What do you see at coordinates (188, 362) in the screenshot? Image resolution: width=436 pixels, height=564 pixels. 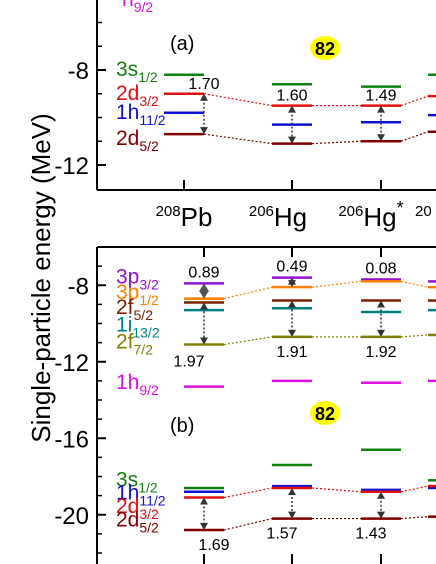 I see `gap-value: 1.97` at bounding box center [188, 362].